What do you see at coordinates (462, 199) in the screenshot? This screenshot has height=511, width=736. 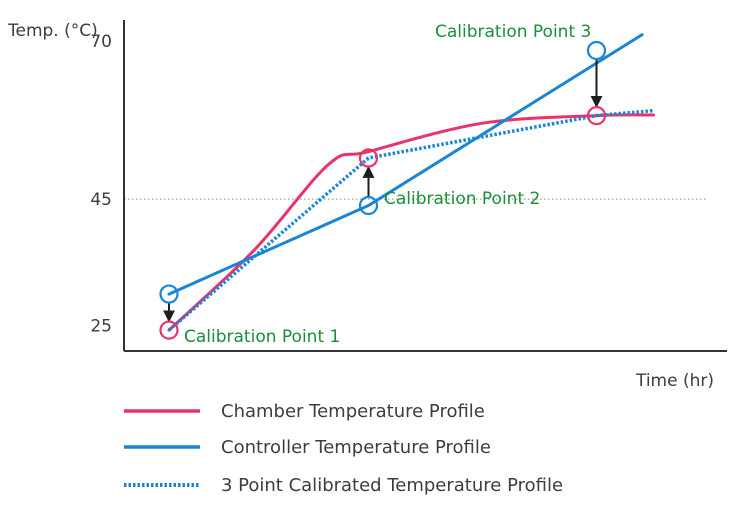 I see `calibration-point-label-2: Calibration Point 2` at bounding box center [462, 199].